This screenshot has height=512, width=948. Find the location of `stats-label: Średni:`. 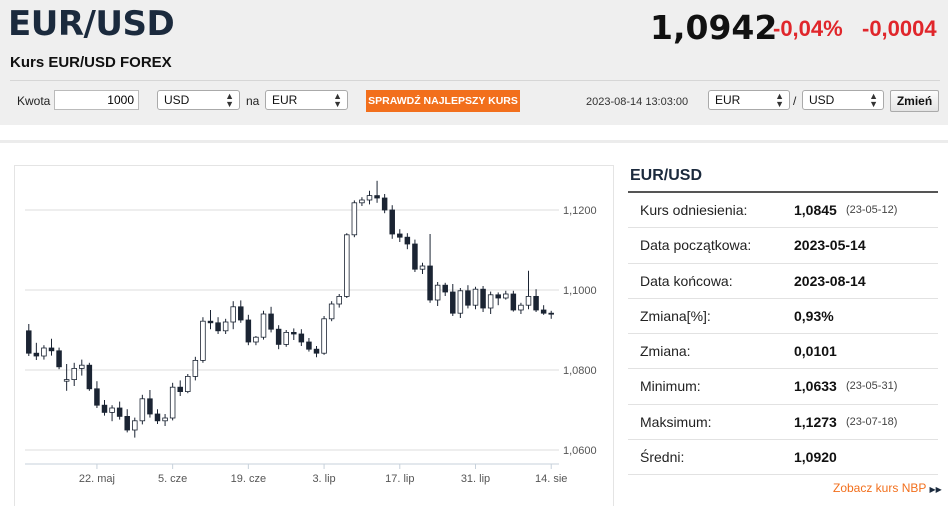

stats-label: Średni: is located at coordinates (662, 457).